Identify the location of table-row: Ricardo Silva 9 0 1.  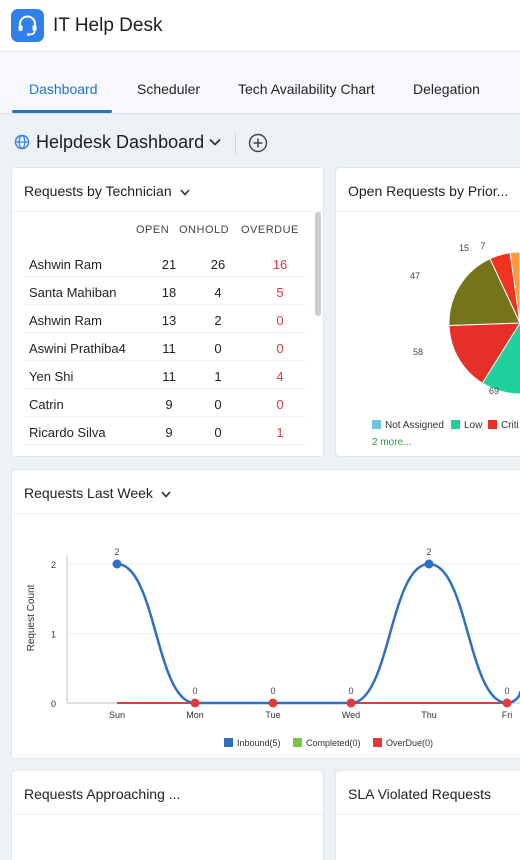
(165, 431).